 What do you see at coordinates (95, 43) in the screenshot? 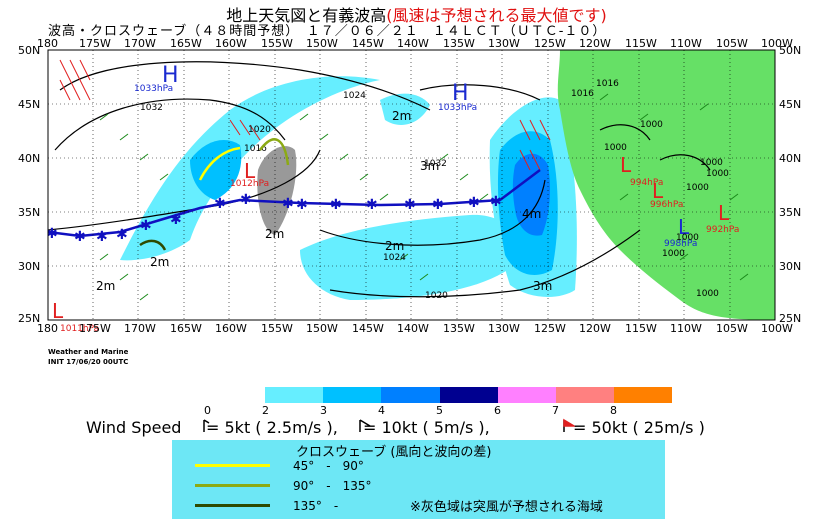
I see `lon-tick: 175W` at bounding box center [95, 43].